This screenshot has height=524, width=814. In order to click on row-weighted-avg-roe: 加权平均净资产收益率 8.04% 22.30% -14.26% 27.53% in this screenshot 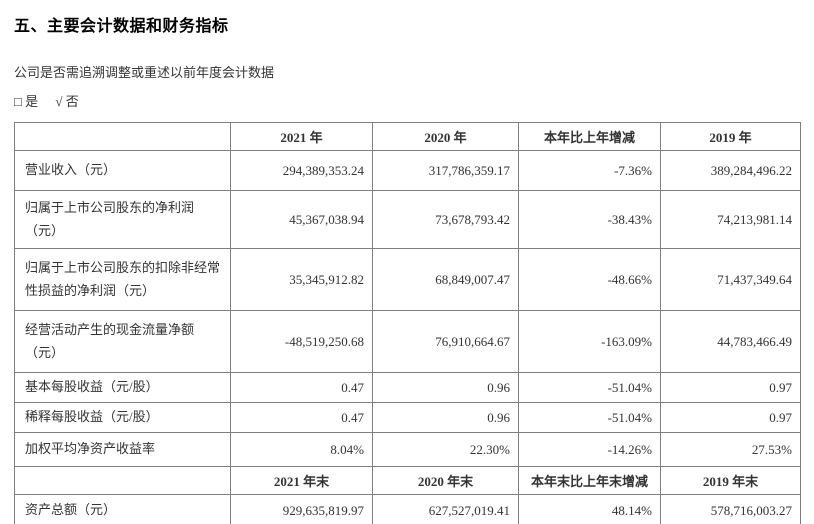, I will do `click(407, 449)`.